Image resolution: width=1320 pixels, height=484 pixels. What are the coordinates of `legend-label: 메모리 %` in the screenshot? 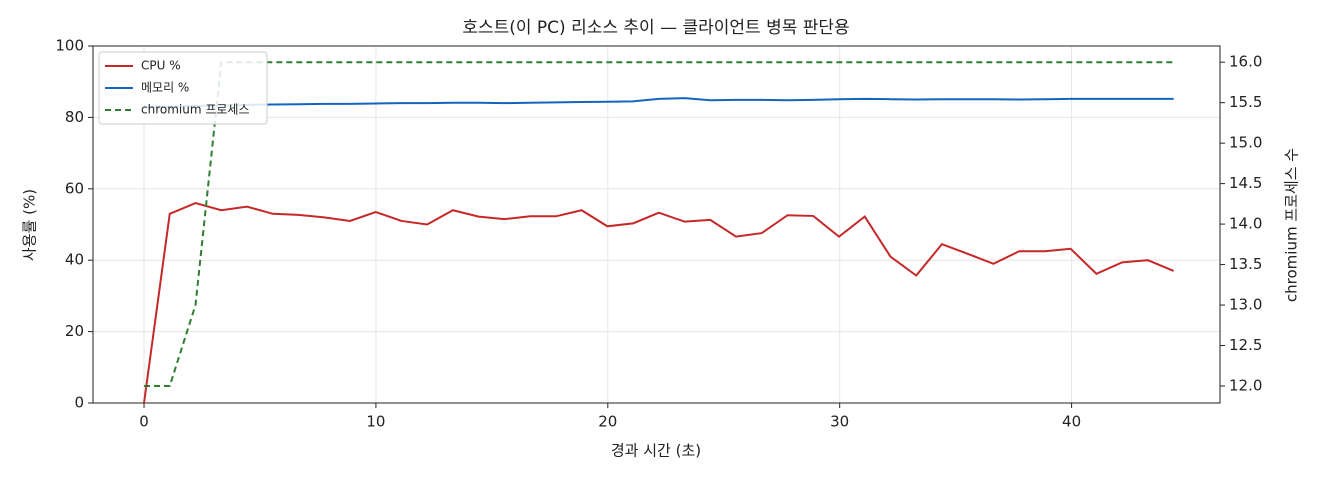 It's located at (165, 88).